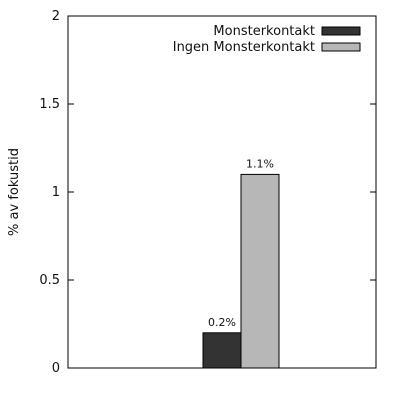  Describe the element at coordinates (260, 163) in the screenshot. I see `data-label-1: 1.1%` at that location.